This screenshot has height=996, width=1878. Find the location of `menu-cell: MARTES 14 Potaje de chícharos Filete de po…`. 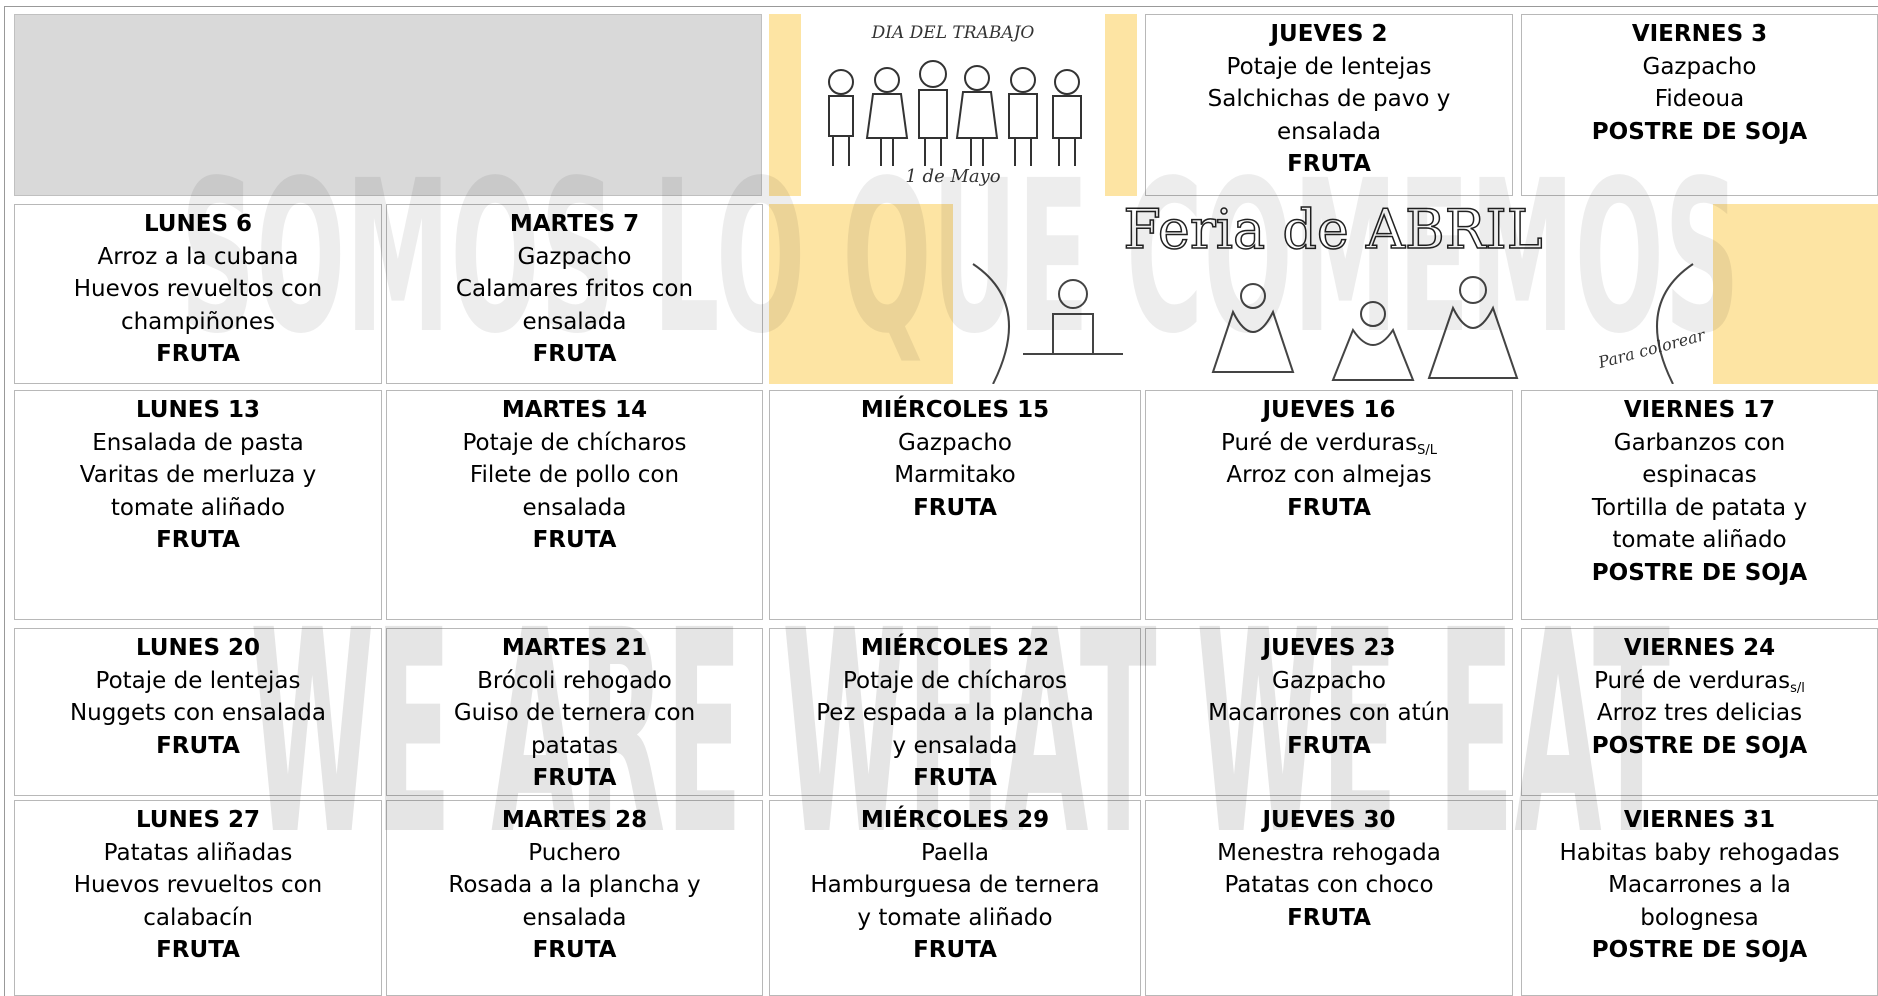

menu-cell: MARTES 14 Potaje de chícharos Filete de po… is located at coordinates (574, 505).